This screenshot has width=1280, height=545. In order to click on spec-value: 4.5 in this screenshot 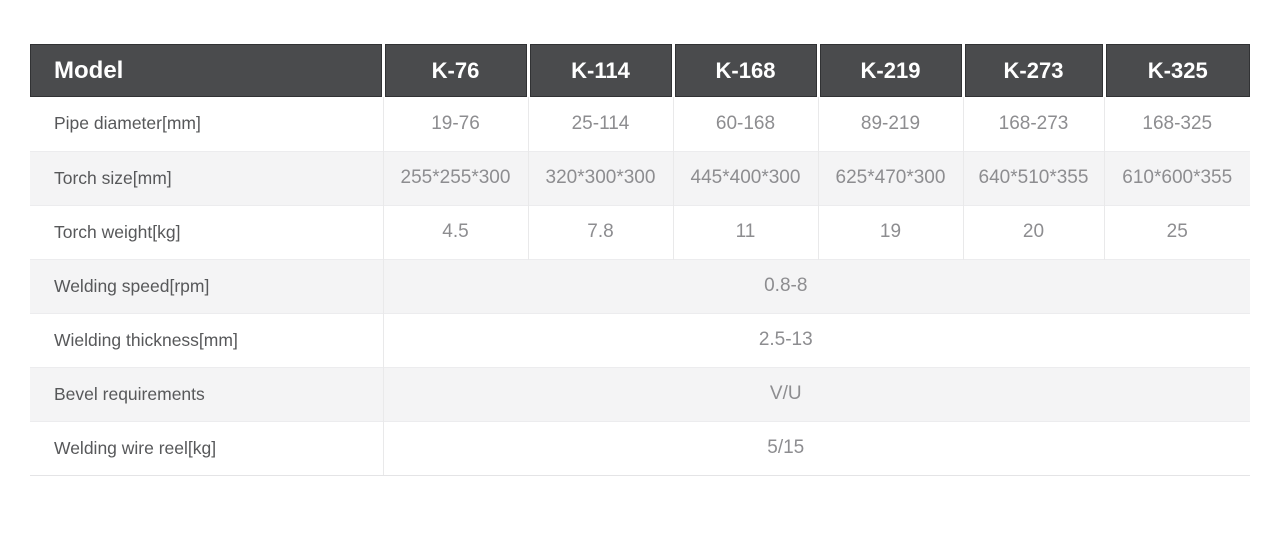, I will do `click(455, 231)`.